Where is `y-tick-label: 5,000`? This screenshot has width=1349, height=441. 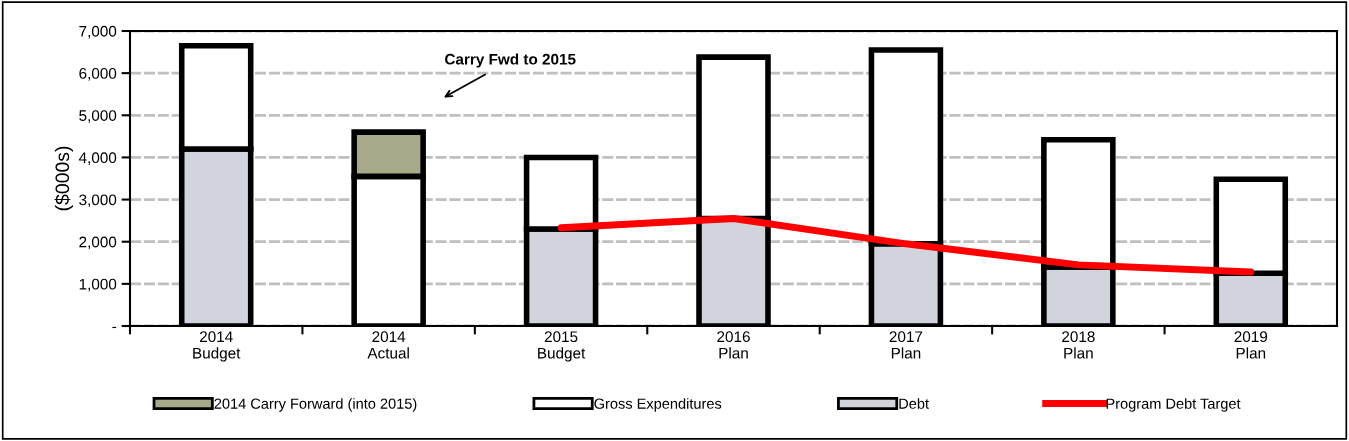 y-tick-label: 5,000 is located at coordinates (98, 116).